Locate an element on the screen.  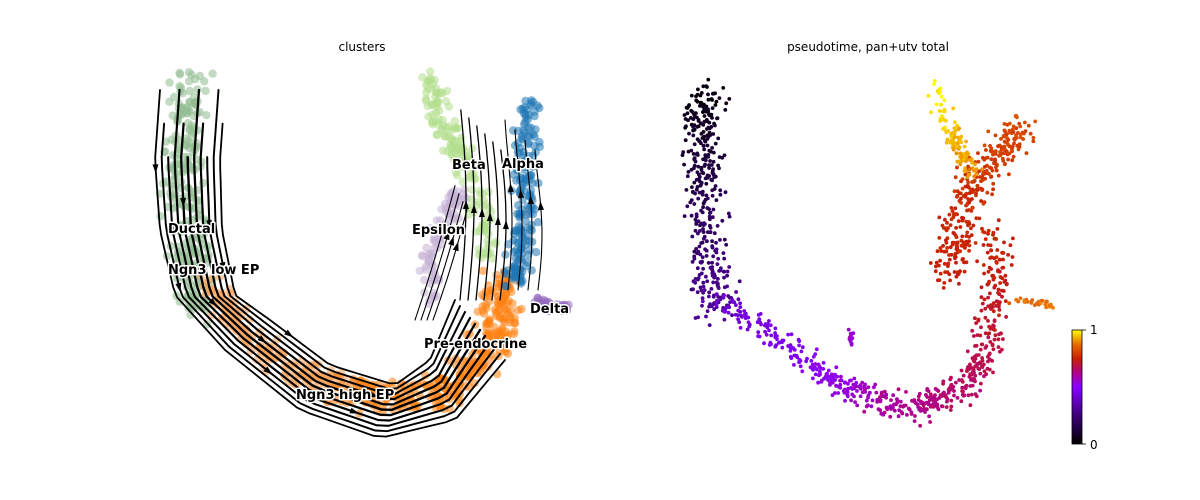
label-alpha: Alpha is located at coordinates (523, 164).